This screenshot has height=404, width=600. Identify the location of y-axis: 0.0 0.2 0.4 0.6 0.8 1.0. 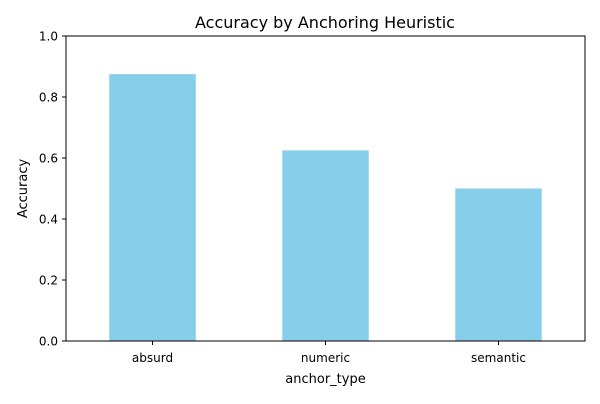
(52, 189).